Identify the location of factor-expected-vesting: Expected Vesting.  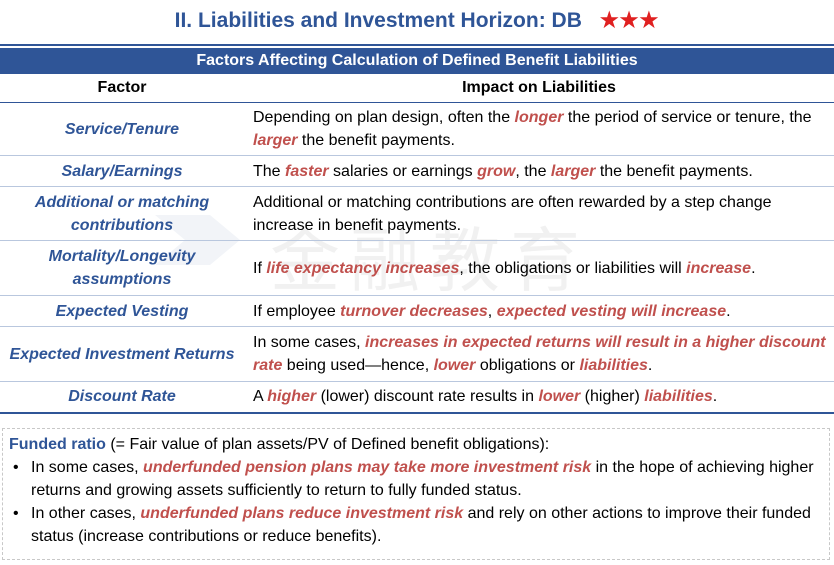
(122, 311).